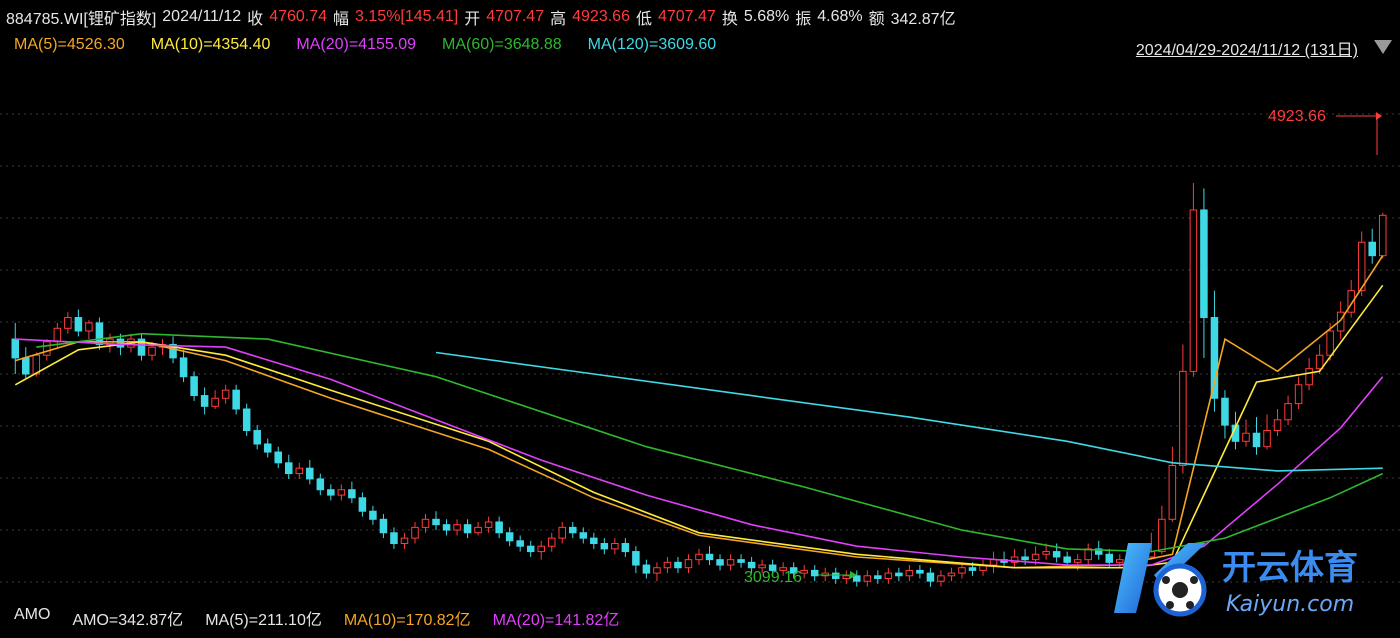 The width and height of the screenshot is (1400, 638). I want to click on ma5-legend: MA(5)=4526.30, so click(69, 44).